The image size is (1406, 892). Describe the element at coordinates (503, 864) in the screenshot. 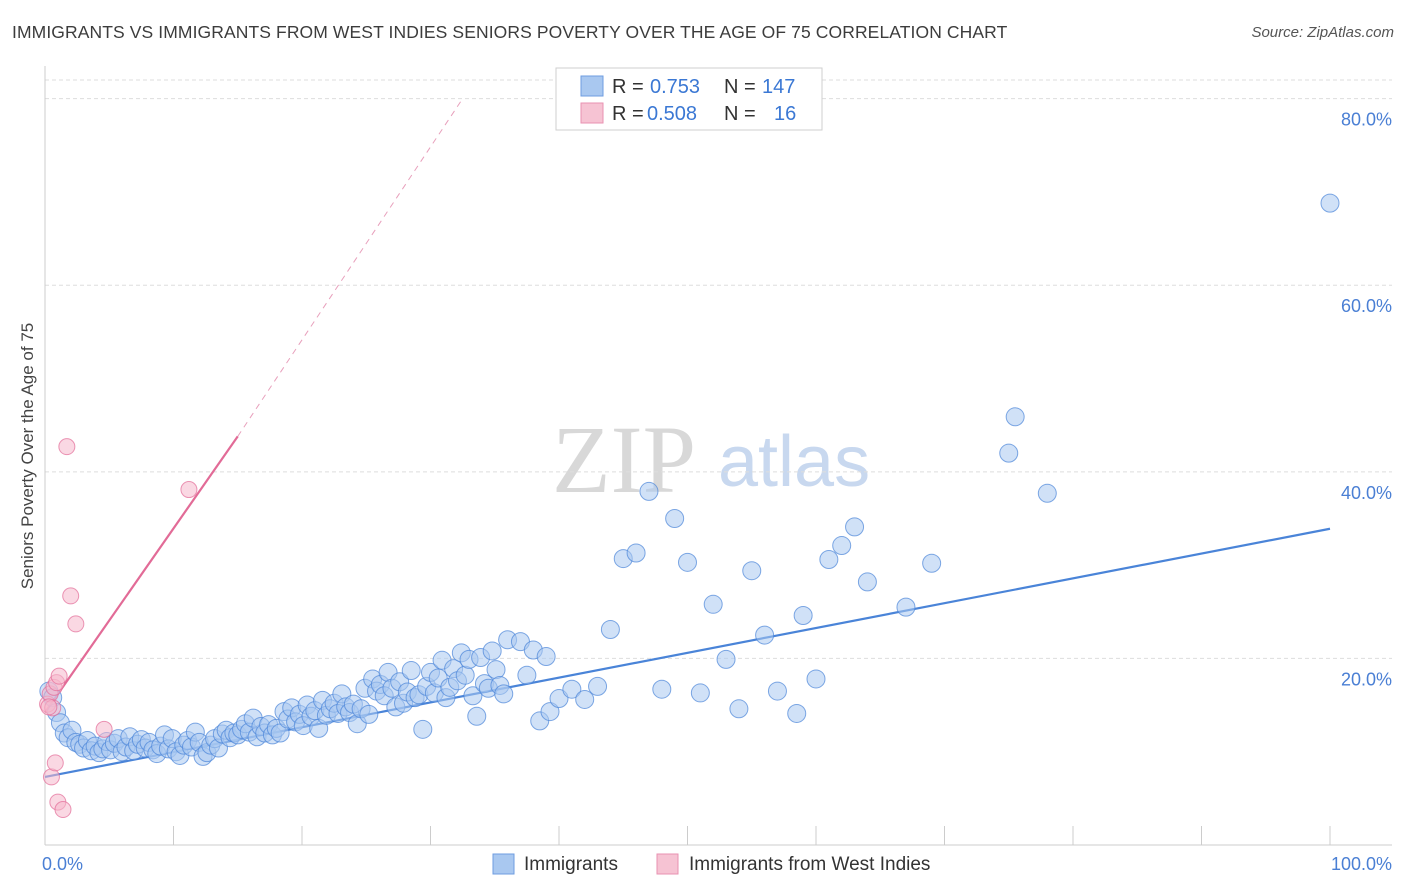

I see `legend-swatch-immigrants` at that location.